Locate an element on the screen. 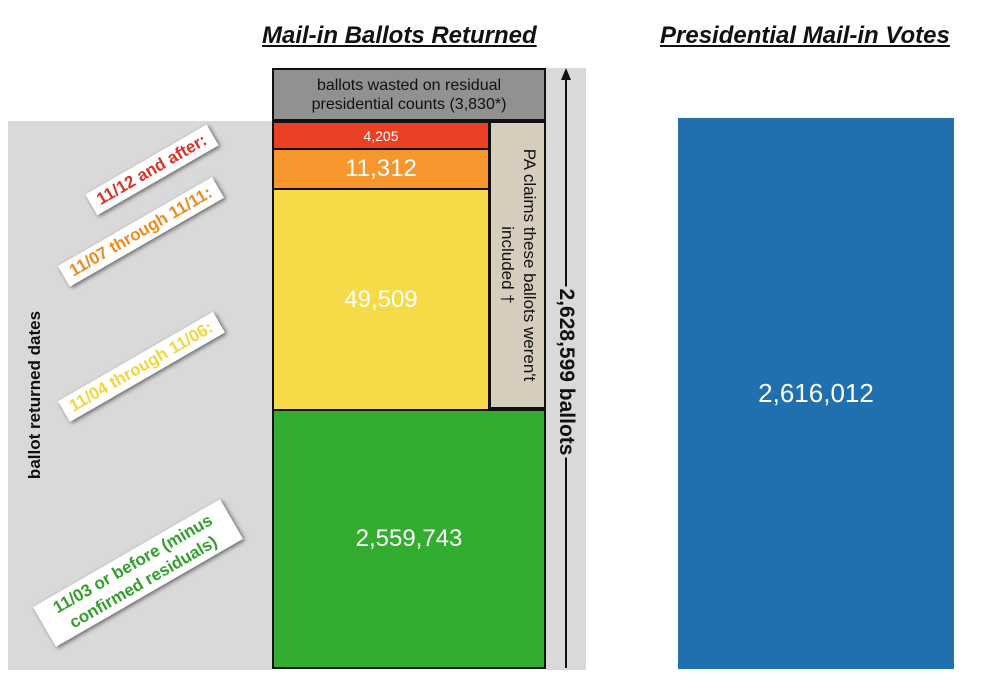 Image resolution: width=983 pixels, height=682 pixels. segment-1107-value: 11,312 is located at coordinates (381, 168).